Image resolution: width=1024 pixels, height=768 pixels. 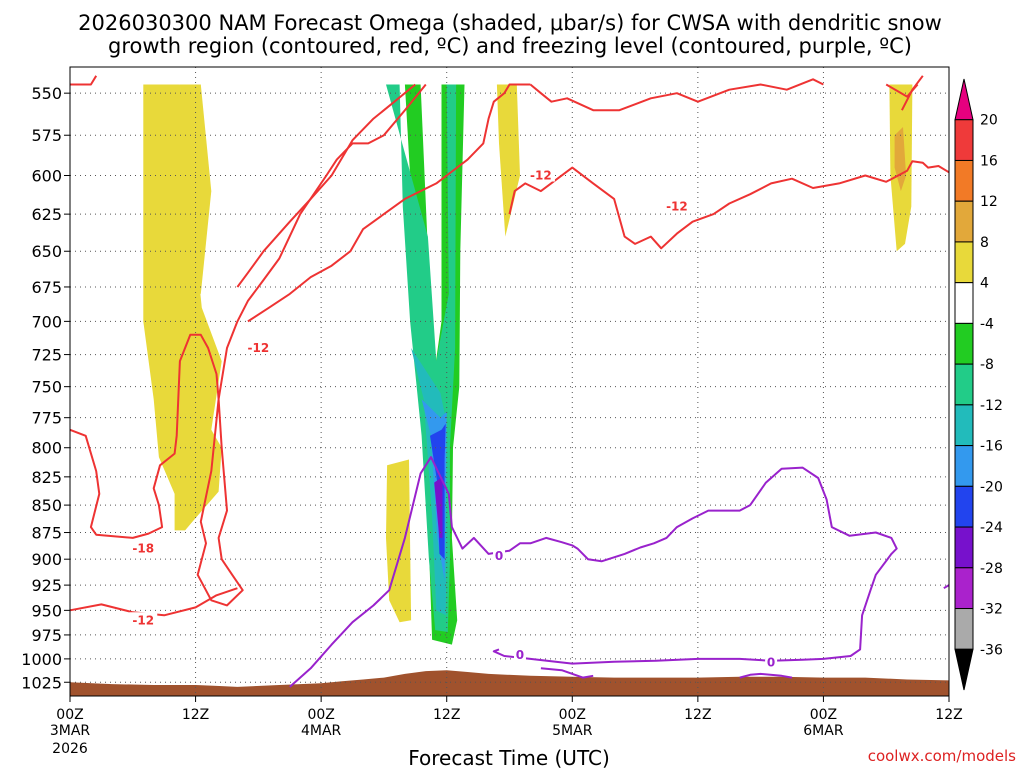 I want to click on colorbar-label-11: -28, so click(x=991, y=569).